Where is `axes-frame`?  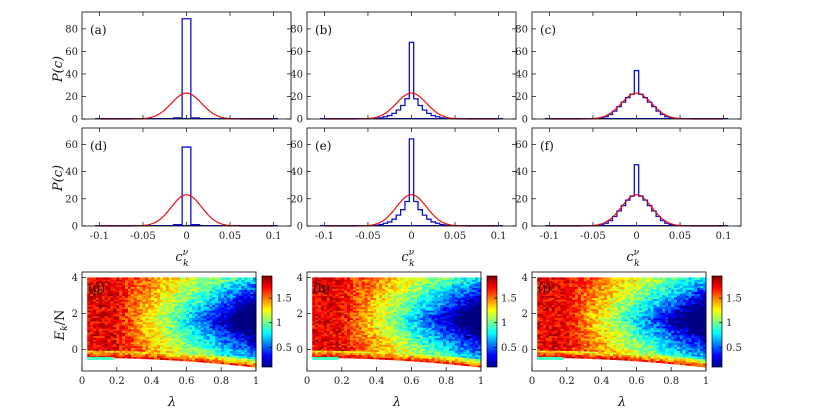 axes-frame is located at coordinates (169, 321).